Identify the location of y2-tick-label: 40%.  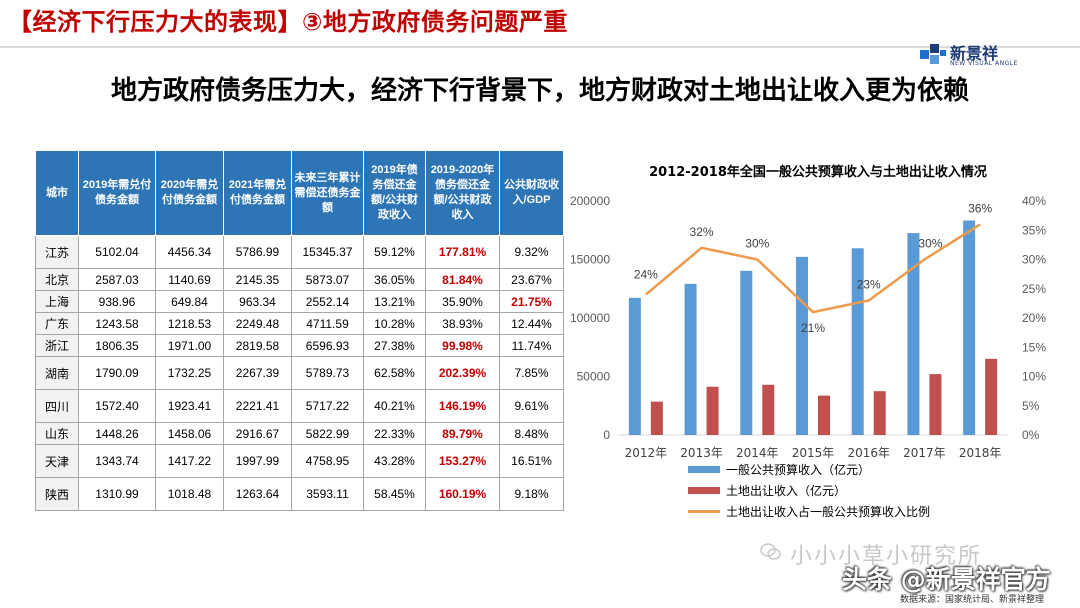
(1034, 201).